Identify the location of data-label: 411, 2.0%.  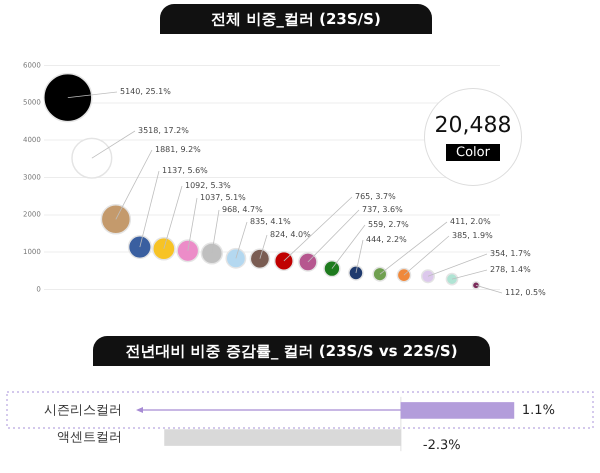
(471, 221).